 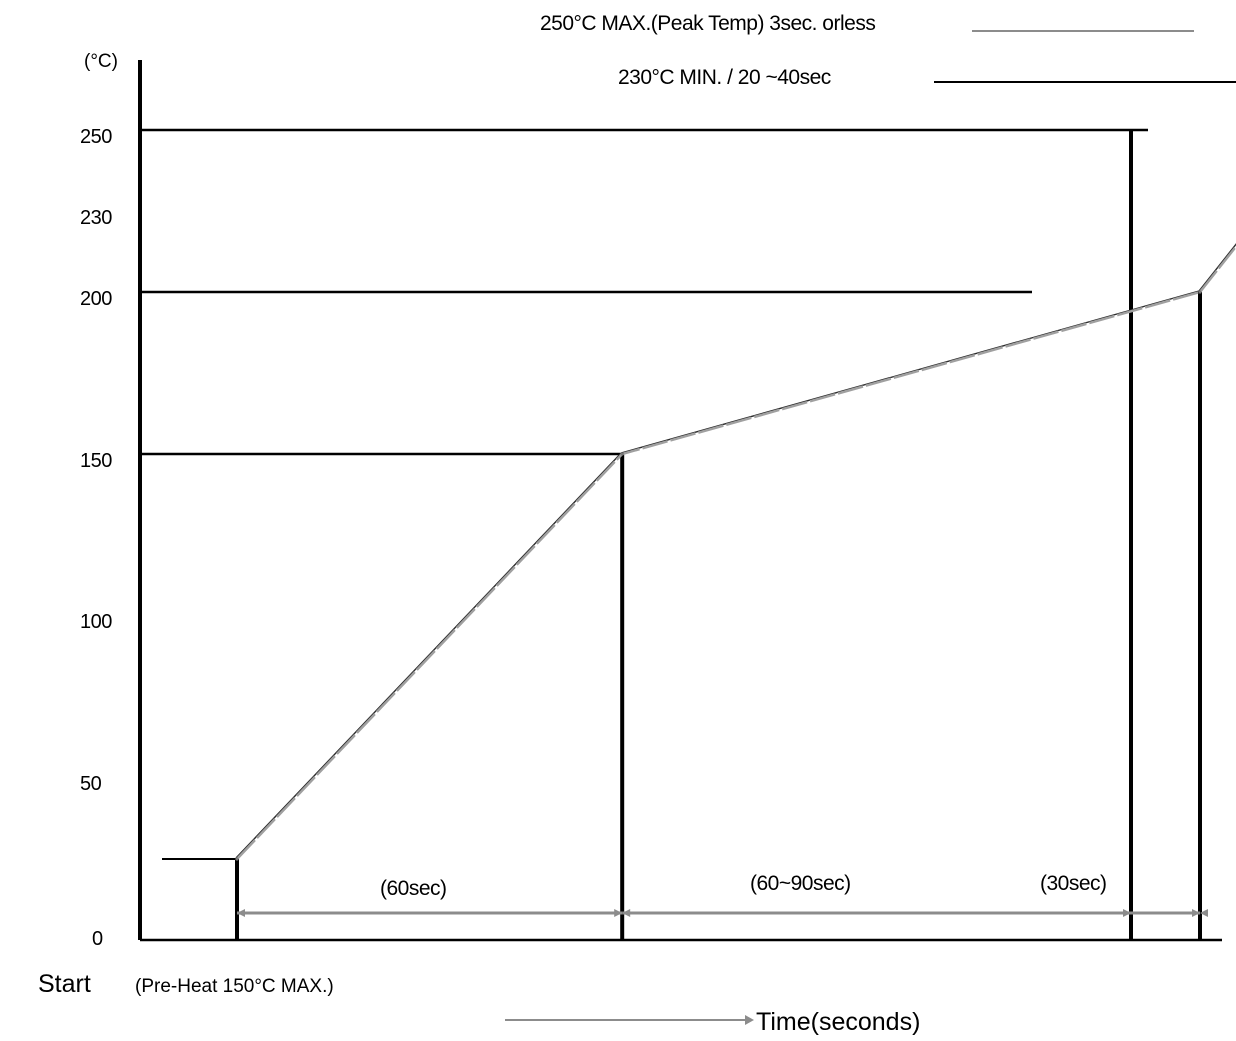 I want to click on peak-annotation: 250°C MAX.(Peak Temp) 3sec. orless, so click(x=707, y=23).